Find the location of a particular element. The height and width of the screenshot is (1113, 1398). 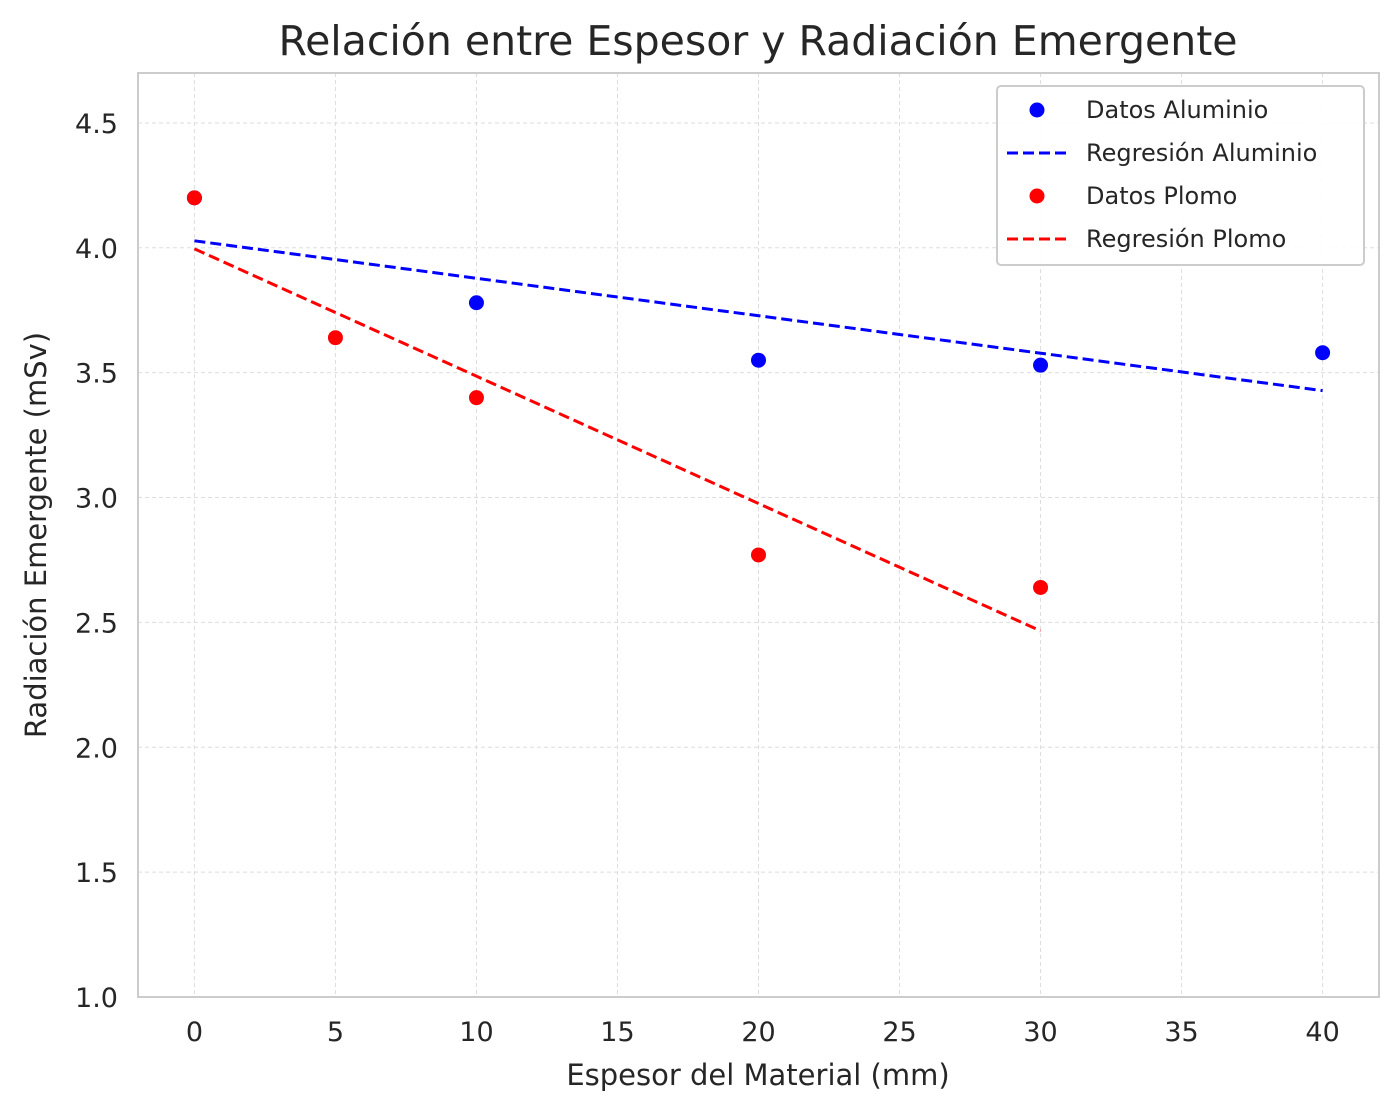

x-axis-ticks: 0 5 10 15 20 25 30 35 40 is located at coordinates (763, 1032).